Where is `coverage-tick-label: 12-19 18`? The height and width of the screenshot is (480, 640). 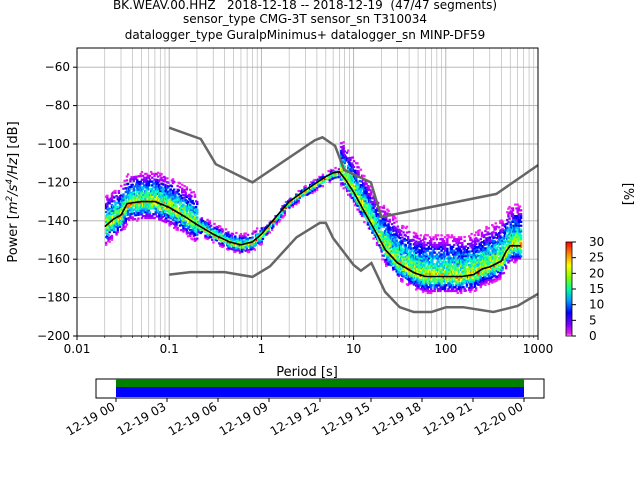 coverage-tick-label: 12-19 18 is located at coordinates (397, 418).